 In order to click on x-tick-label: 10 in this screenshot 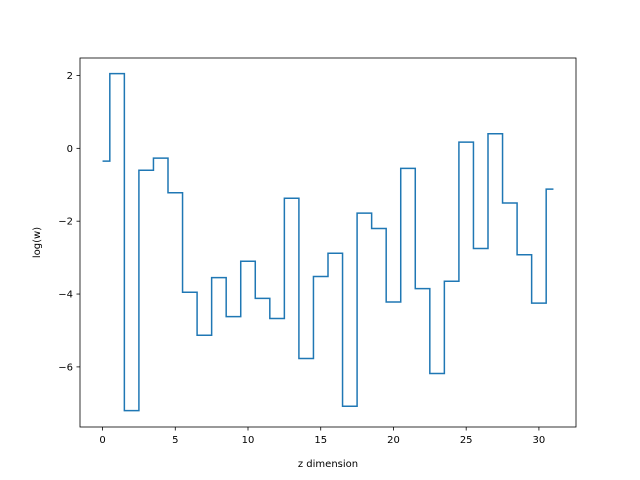, I will do `click(248, 440)`.